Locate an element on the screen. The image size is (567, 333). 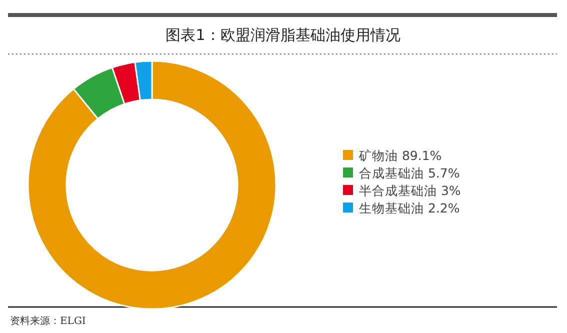
legend-label: 合成基础油 5.7% is located at coordinates (409, 173).